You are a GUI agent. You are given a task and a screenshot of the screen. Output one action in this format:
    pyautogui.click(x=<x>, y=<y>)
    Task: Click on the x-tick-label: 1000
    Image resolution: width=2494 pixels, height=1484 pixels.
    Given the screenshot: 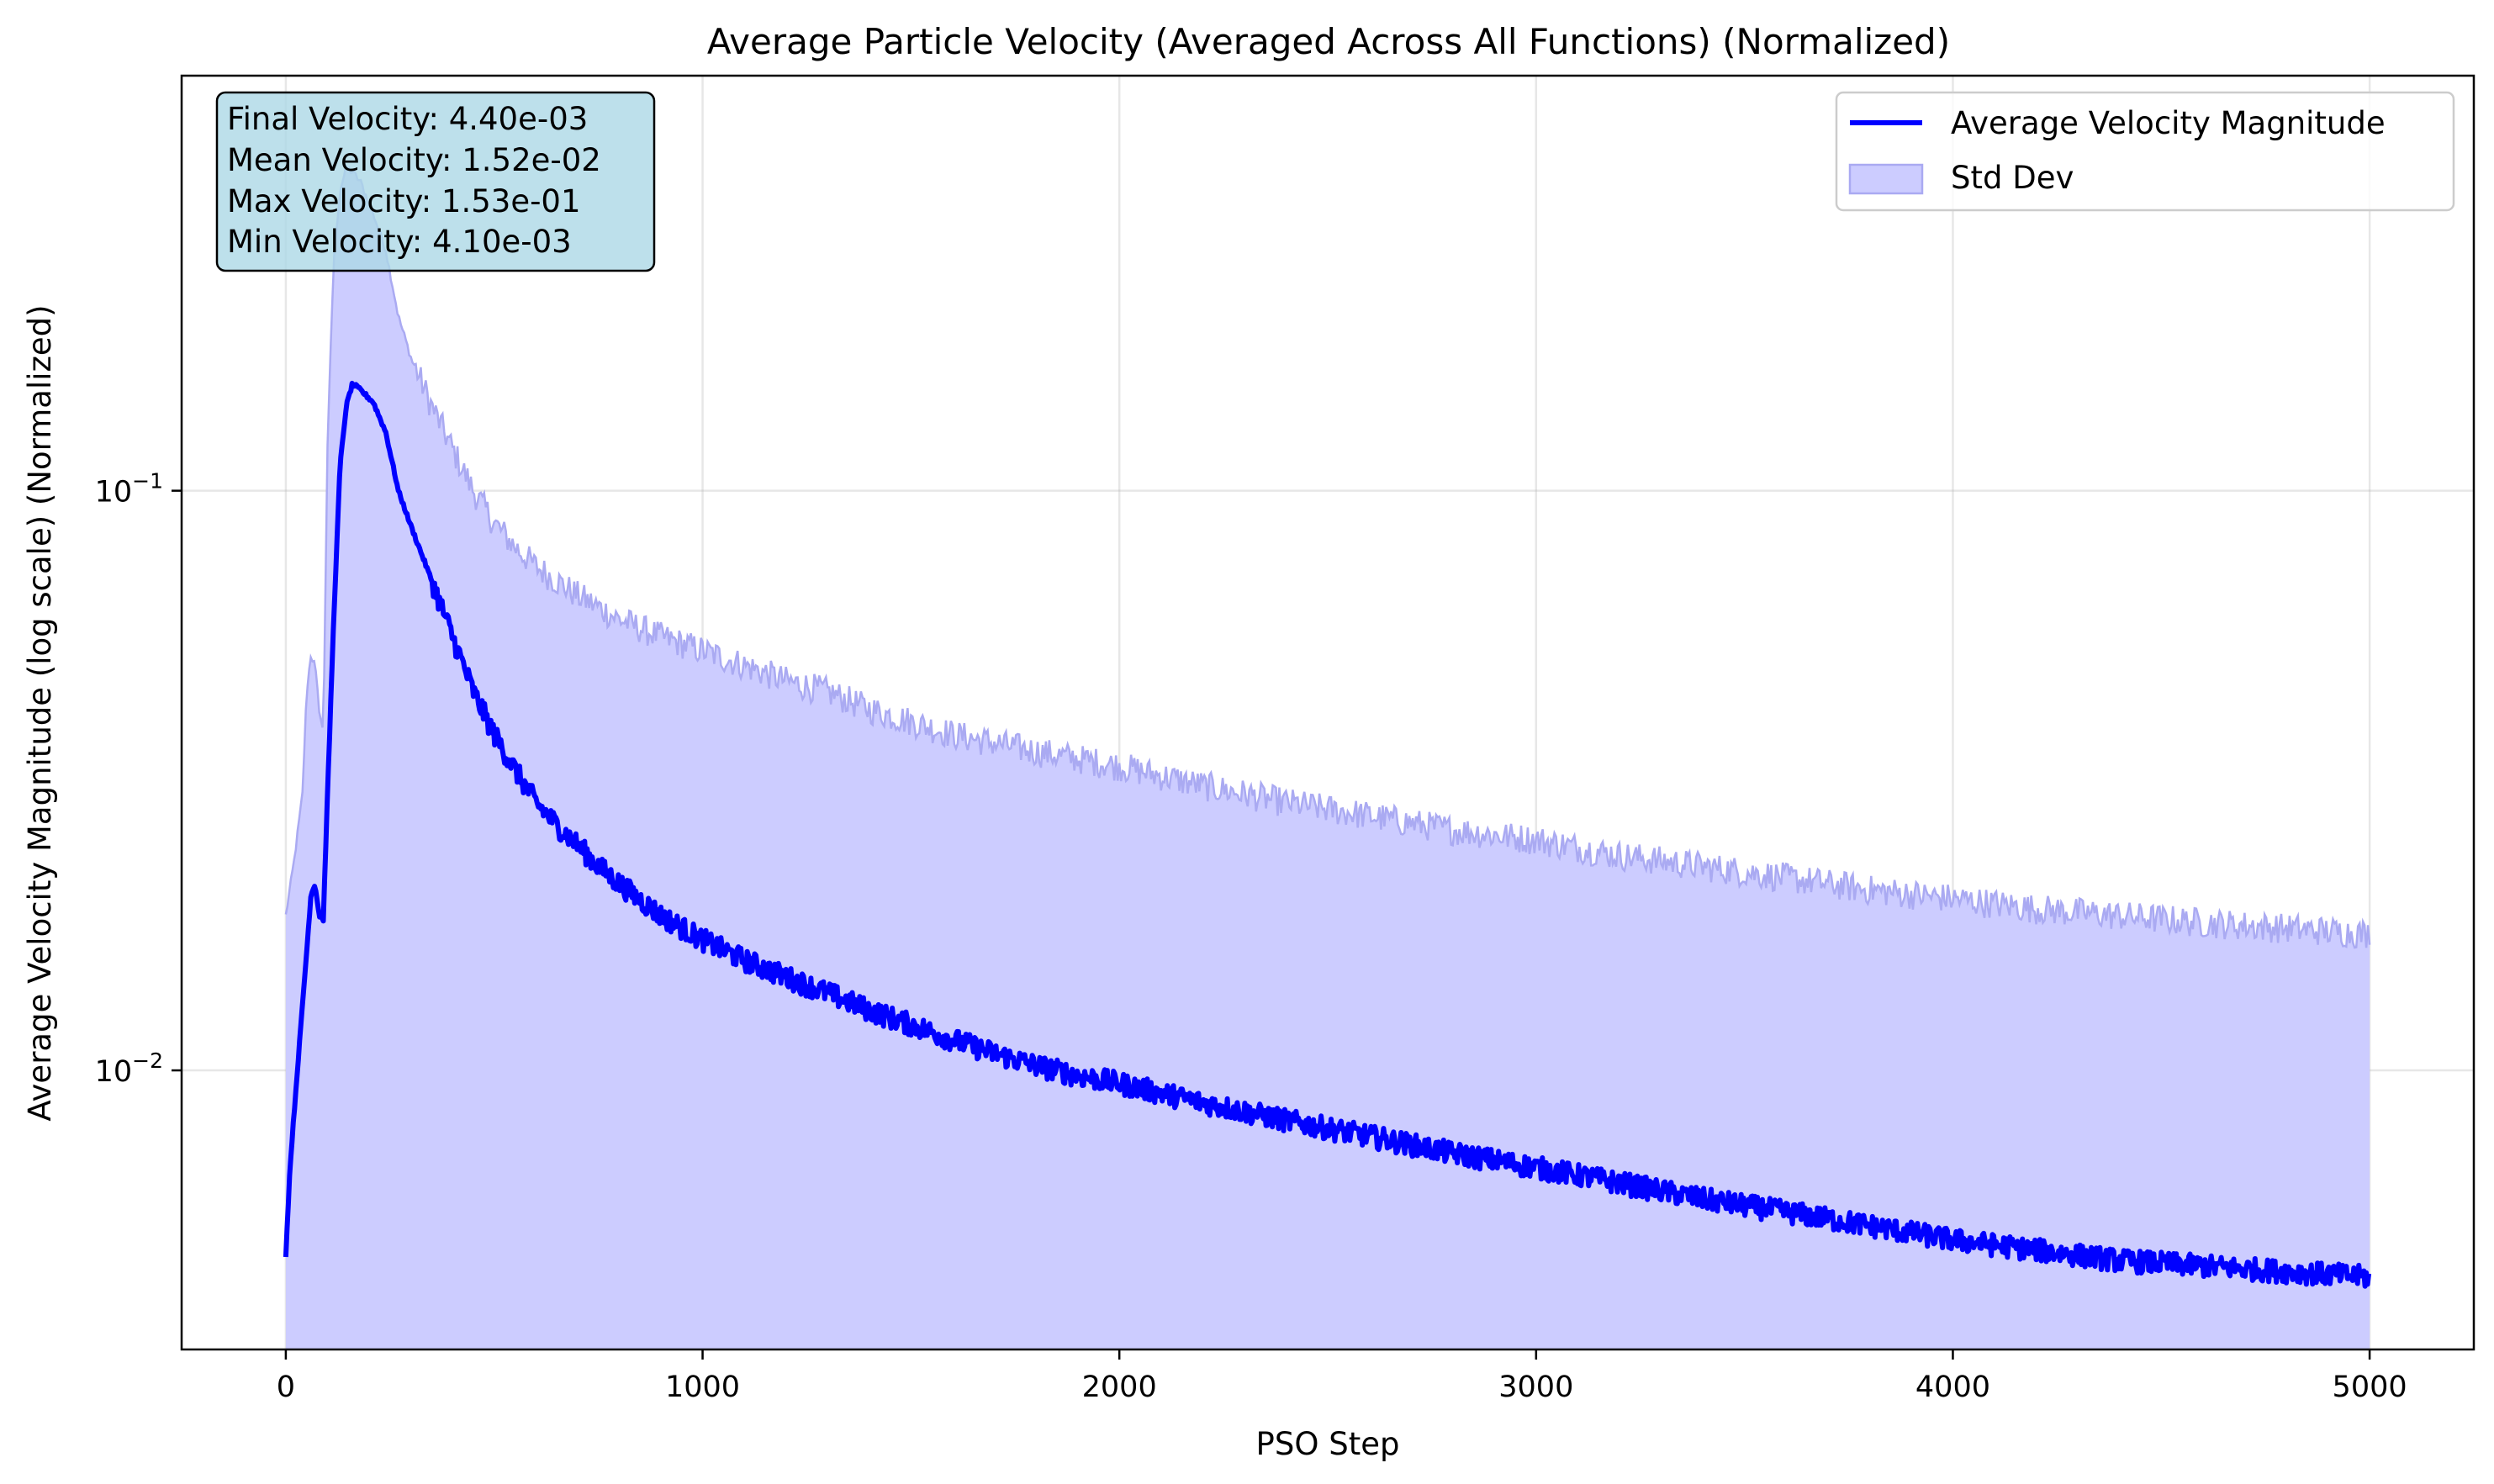 What is the action you would take?
    pyautogui.click(x=702, y=1387)
    